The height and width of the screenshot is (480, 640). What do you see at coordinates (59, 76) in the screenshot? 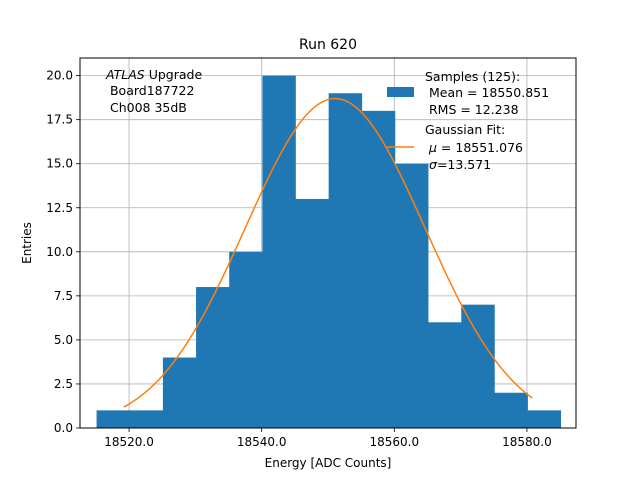
I see `y-tick-label: 20.0` at bounding box center [59, 76].